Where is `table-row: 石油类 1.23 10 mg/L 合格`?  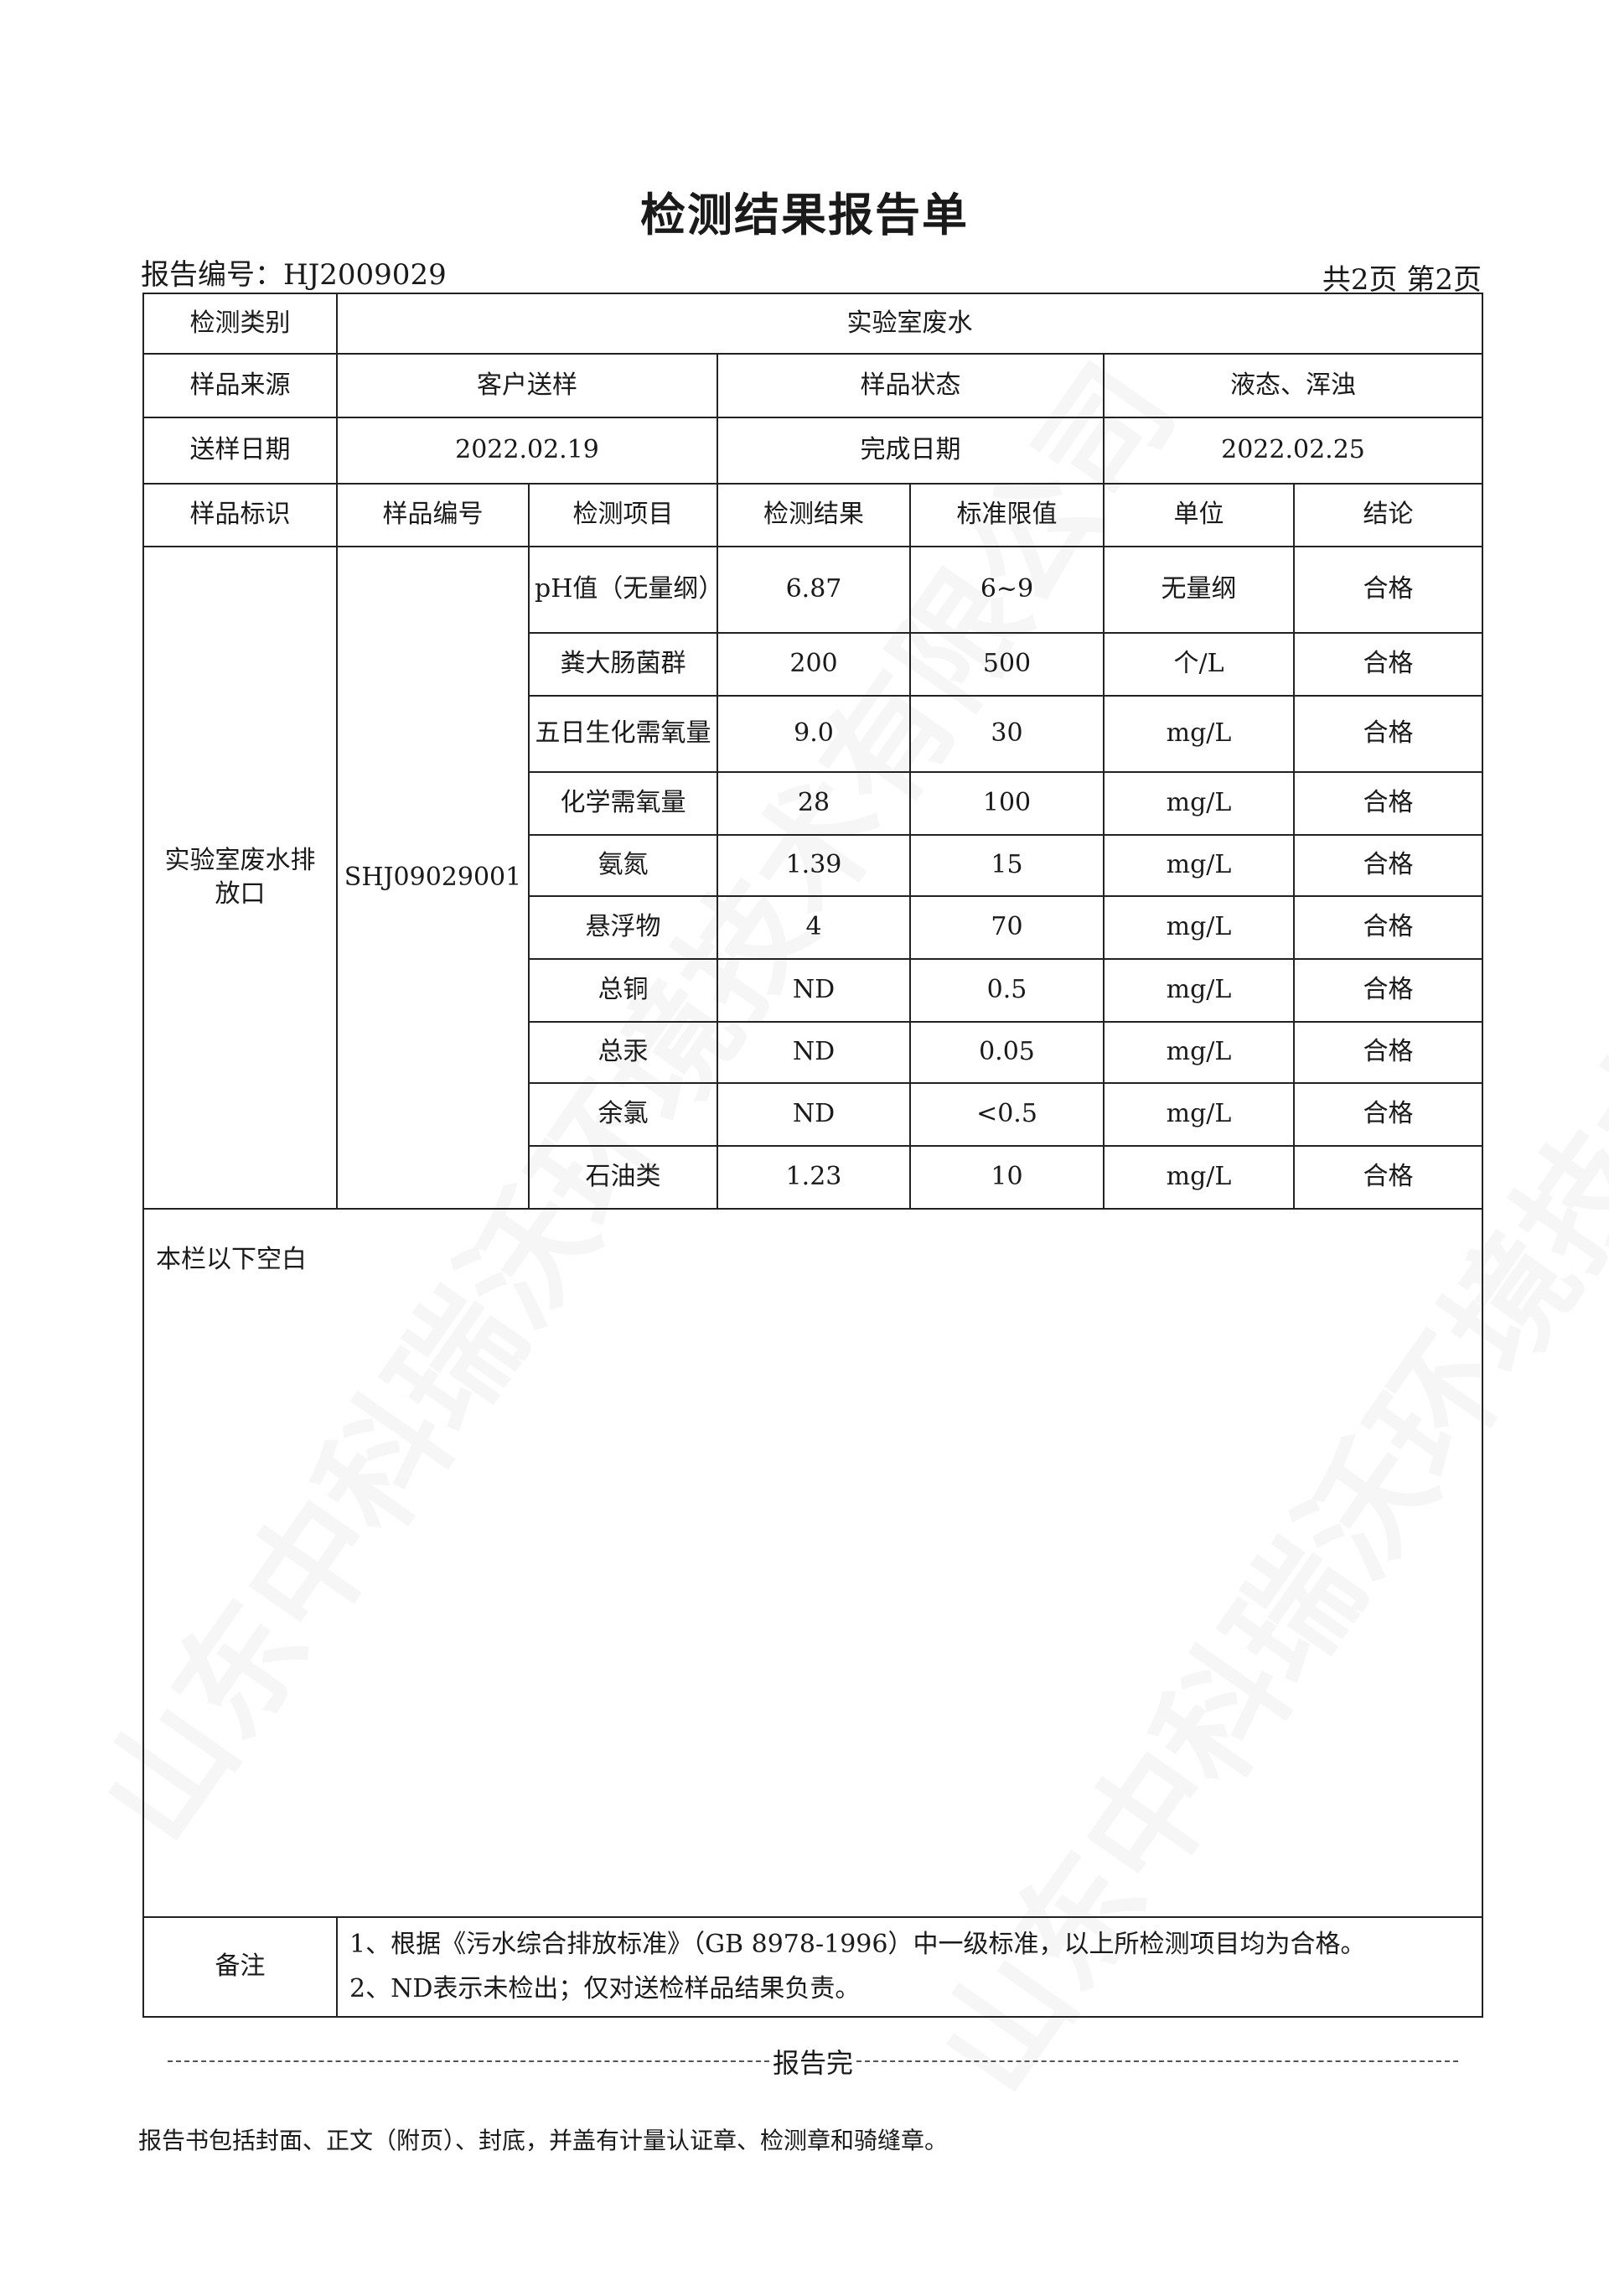 table-row: 石油类 1.23 10 mg/L 合格 is located at coordinates (813, 1177).